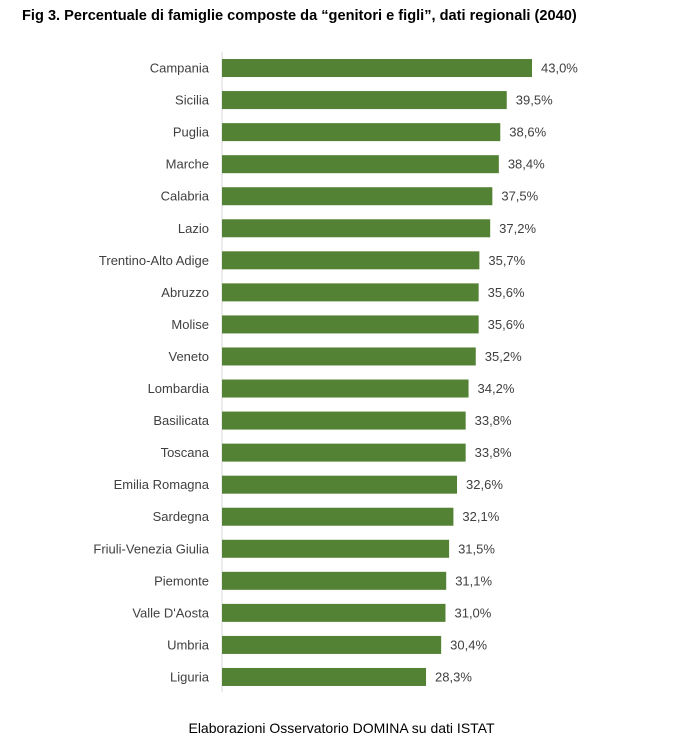 The image size is (683, 748). What do you see at coordinates (192, 100) in the screenshot?
I see `category-label: Sicilia` at bounding box center [192, 100].